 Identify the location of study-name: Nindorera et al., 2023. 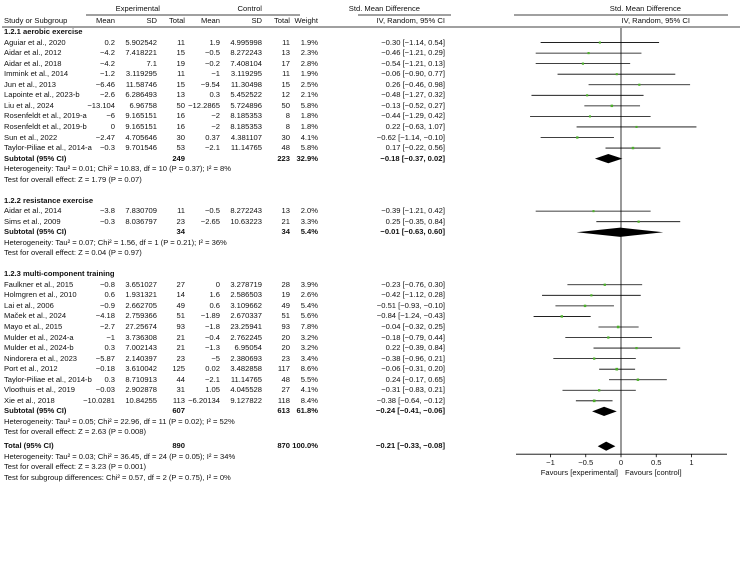
(41, 358).